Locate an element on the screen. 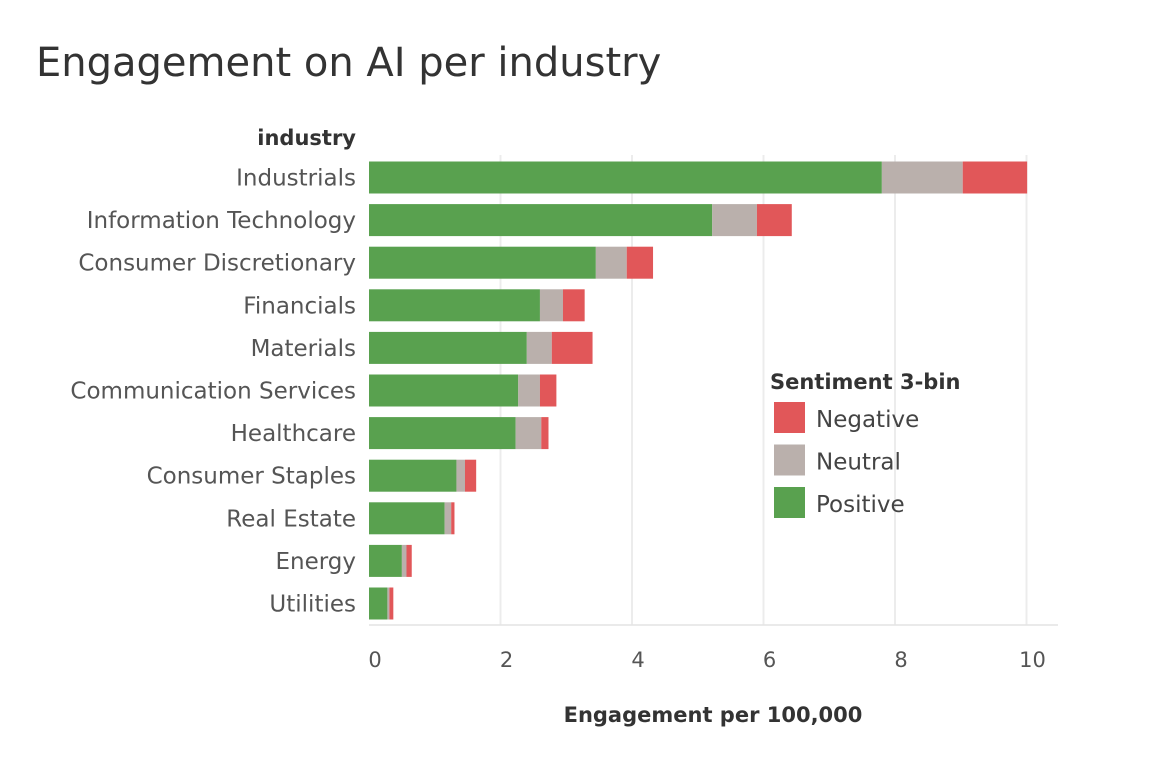  x-tick-label: 10 is located at coordinates (1032, 660).